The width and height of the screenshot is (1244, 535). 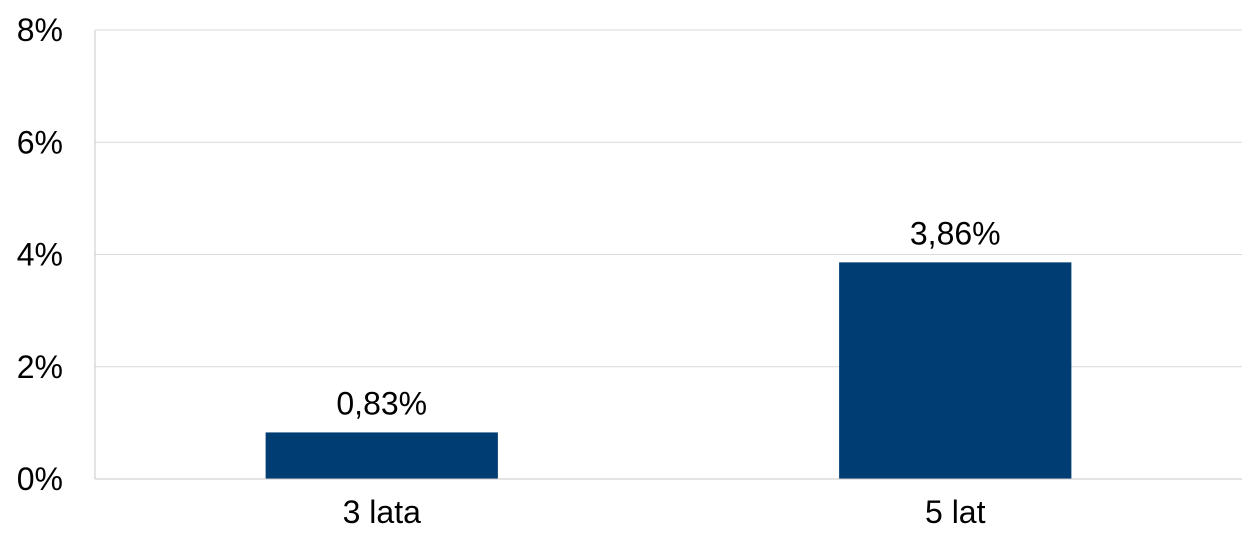 What do you see at coordinates (40, 367) in the screenshot?
I see `y-tick-label: 2%` at bounding box center [40, 367].